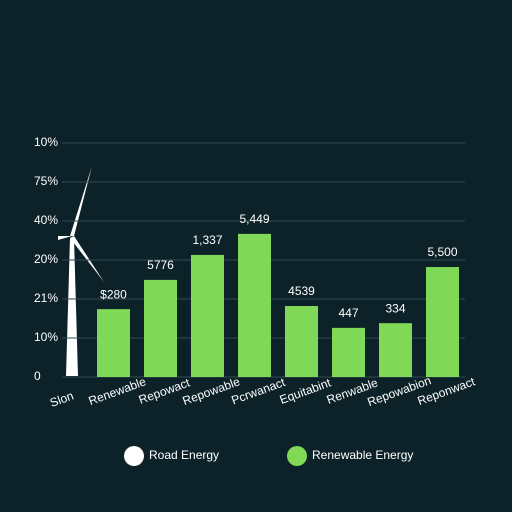 The height and width of the screenshot is (512, 512). What do you see at coordinates (362, 455) in the screenshot?
I see `legend-label: Renewable Energy` at bounding box center [362, 455].